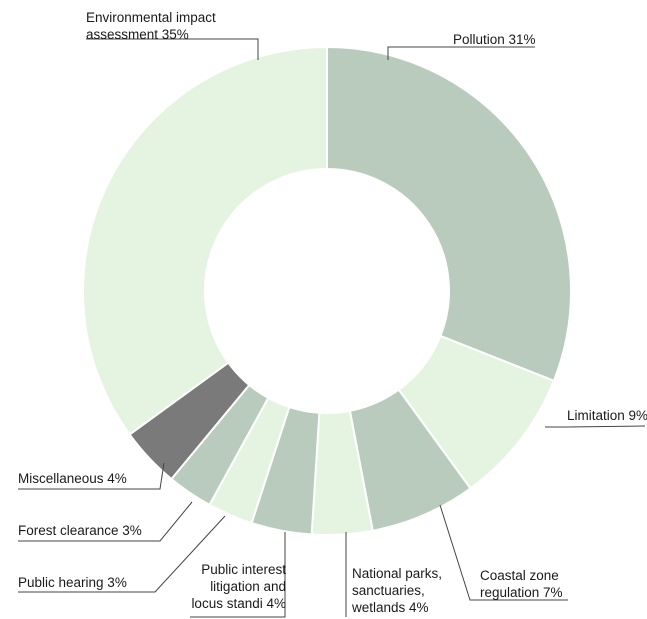  Describe the element at coordinates (396, 590) in the screenshot. I see `slice-label-national-parks-sanctuaries-wetlands: National parks, sanctuaries, wetlands 4%` at that location.